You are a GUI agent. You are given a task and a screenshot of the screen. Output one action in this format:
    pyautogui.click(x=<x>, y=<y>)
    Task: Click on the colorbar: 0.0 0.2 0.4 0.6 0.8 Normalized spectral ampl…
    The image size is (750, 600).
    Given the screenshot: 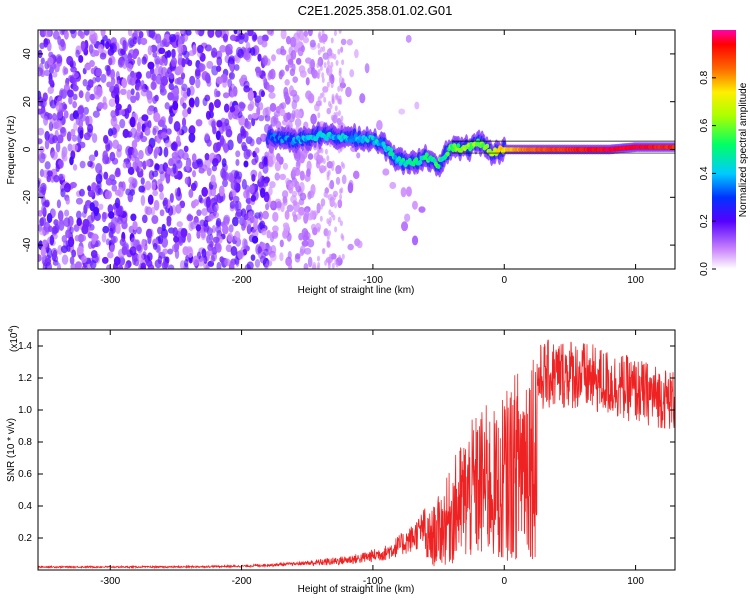 What is the action you would take?
    pyautogui.click(x=724, y=153)
    